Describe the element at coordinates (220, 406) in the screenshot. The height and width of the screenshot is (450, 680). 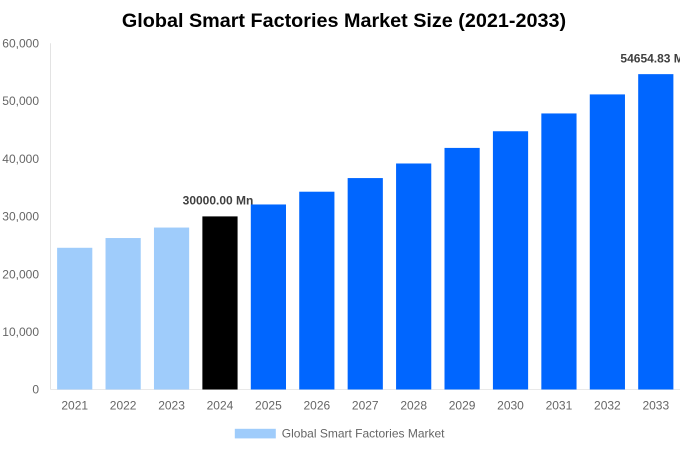
I see `svg-text: 2024` at that location.